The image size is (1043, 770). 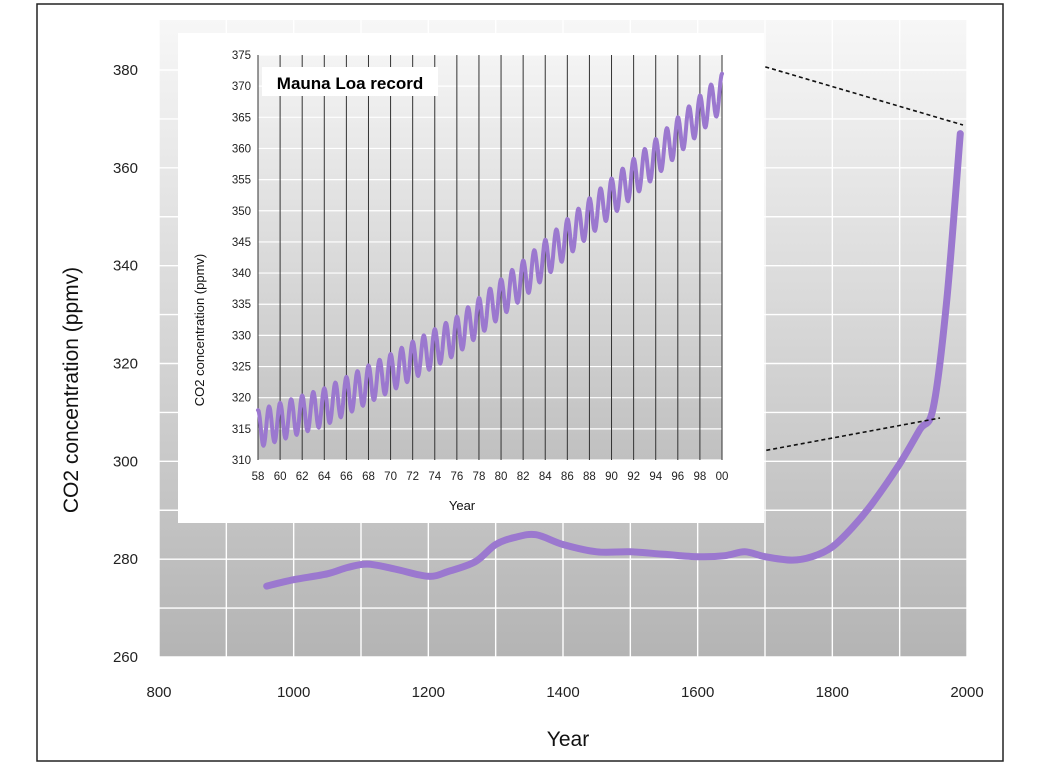 What do you see at coordinates (125, 266) in the screenshot?
I see `main-y-tick-label: 340` at bounding box center [125, 266].